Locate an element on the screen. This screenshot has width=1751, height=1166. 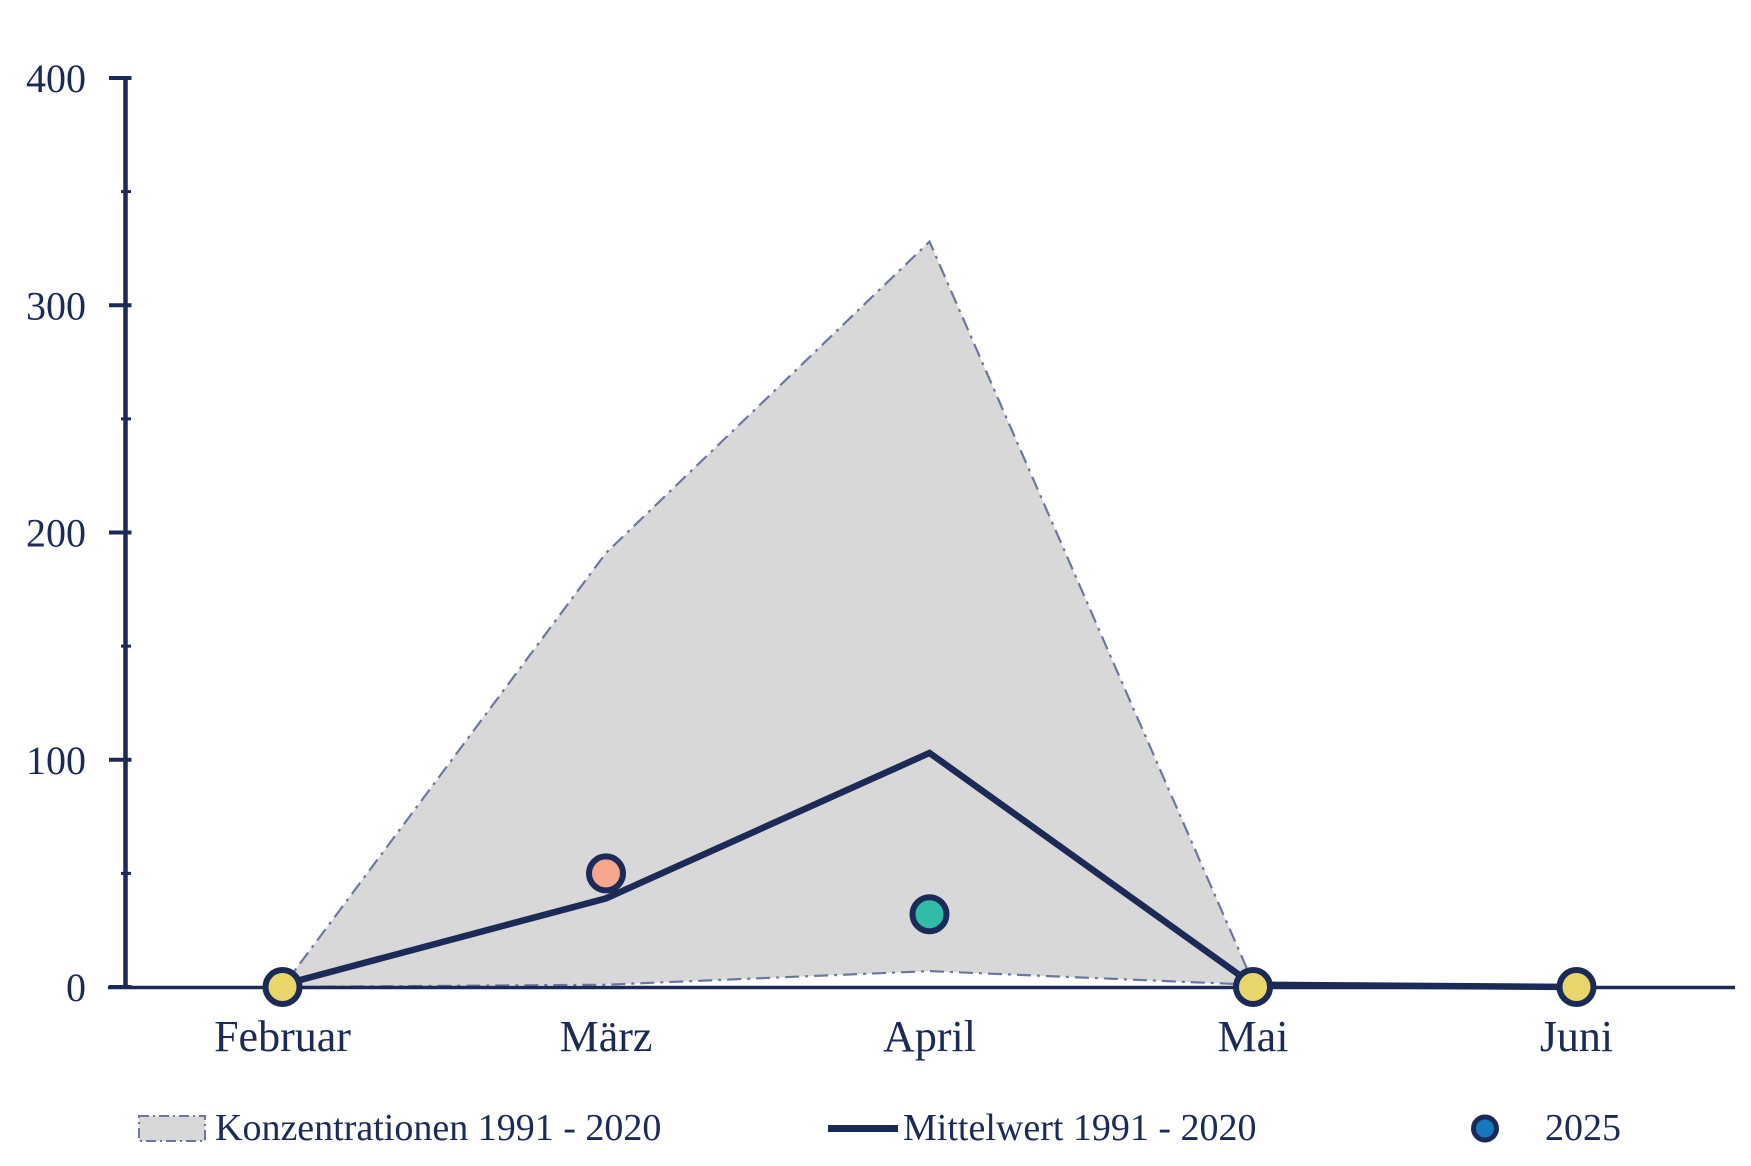
x-axis-label-april: April is located at coordinates (929, 1036).